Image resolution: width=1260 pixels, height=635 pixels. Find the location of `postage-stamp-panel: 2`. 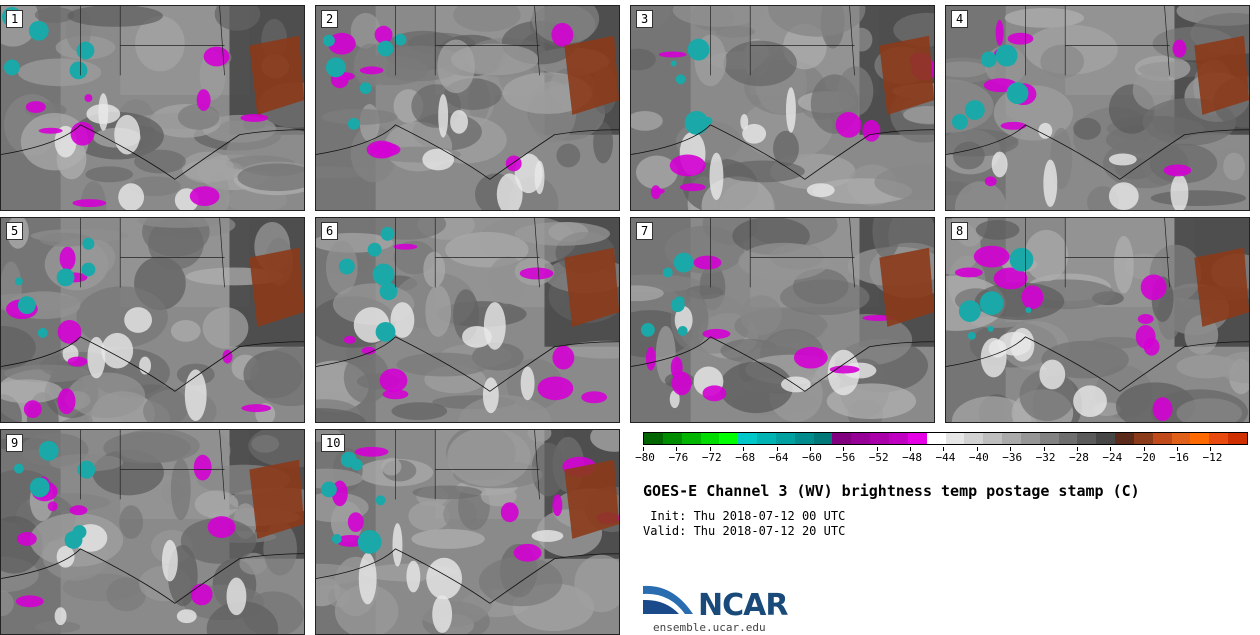

postage-stamp-panel: 2 is located at coordinates (467, 108).